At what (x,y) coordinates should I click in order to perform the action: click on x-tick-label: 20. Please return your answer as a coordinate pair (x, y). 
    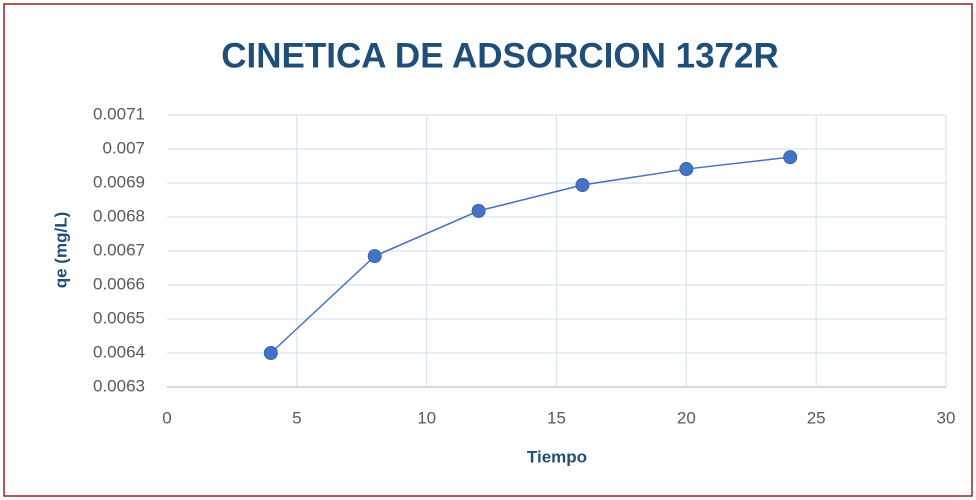
    Looking at the image, I should click on (686, 417).